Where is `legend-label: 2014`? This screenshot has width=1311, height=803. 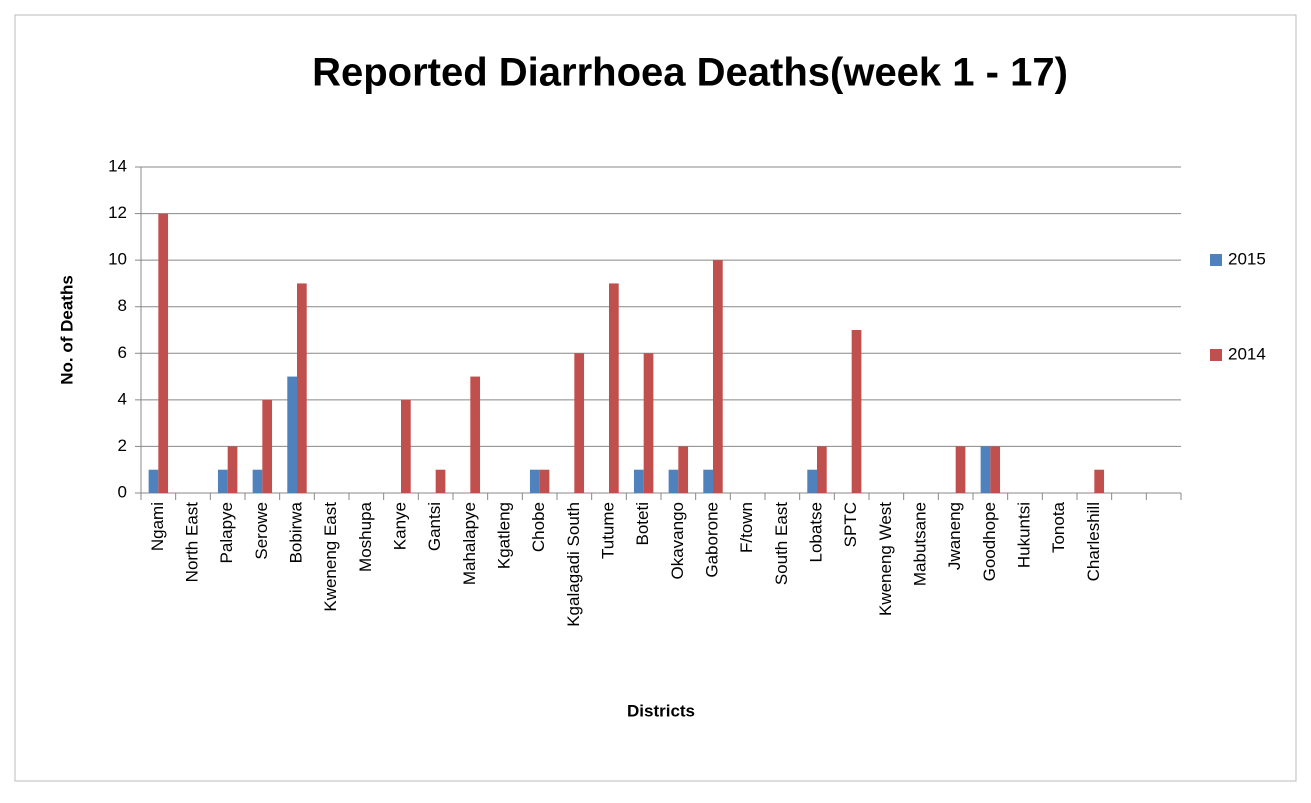 legend-label: 2014 is located at coordinates (1247, 353).